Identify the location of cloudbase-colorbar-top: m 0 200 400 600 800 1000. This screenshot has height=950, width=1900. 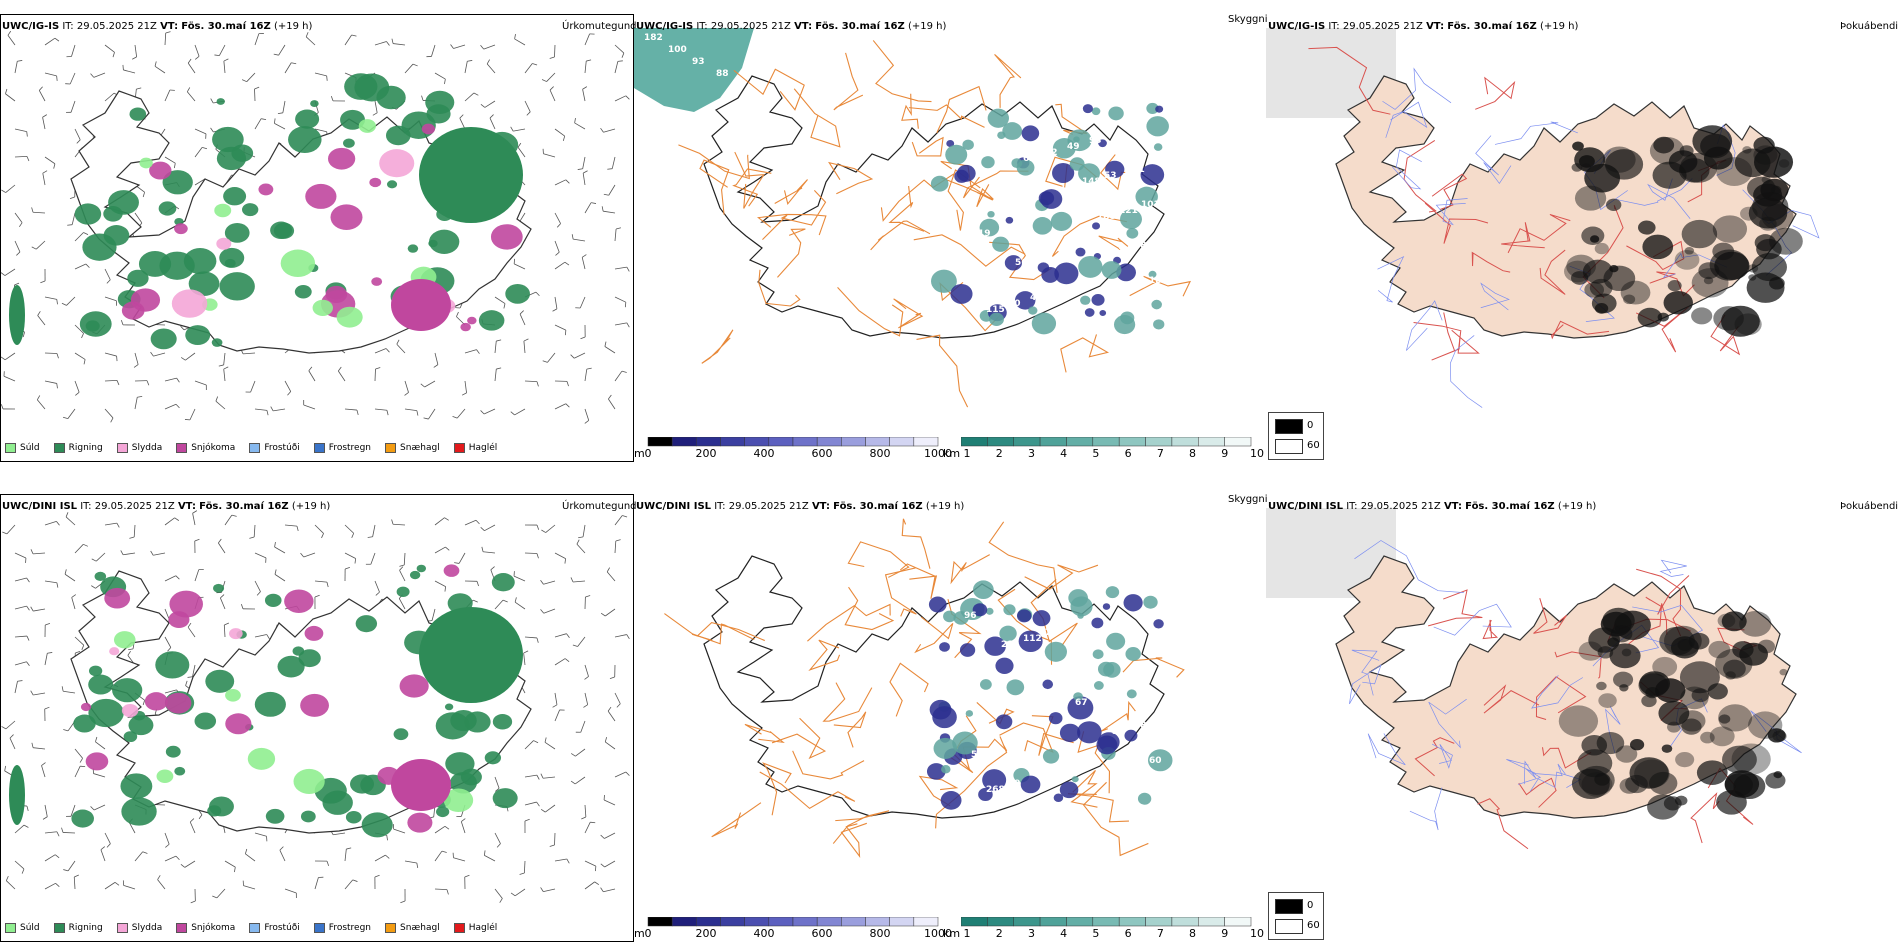
(793, 449).